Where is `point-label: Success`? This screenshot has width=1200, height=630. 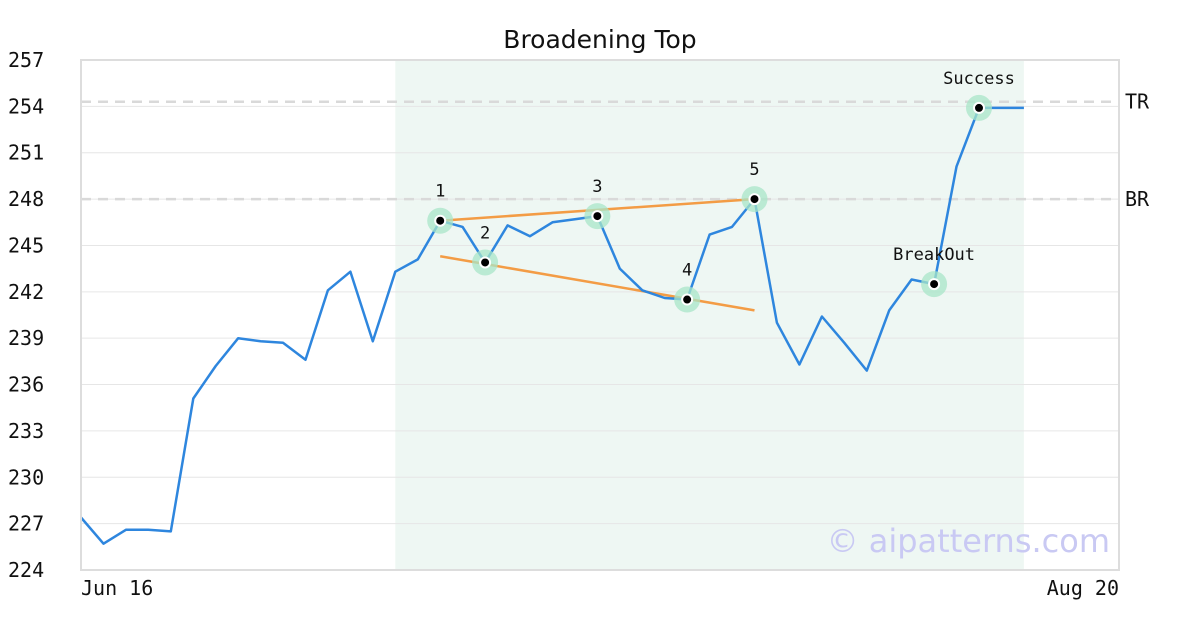 point-label: Success is located at coordinates (979, 79).